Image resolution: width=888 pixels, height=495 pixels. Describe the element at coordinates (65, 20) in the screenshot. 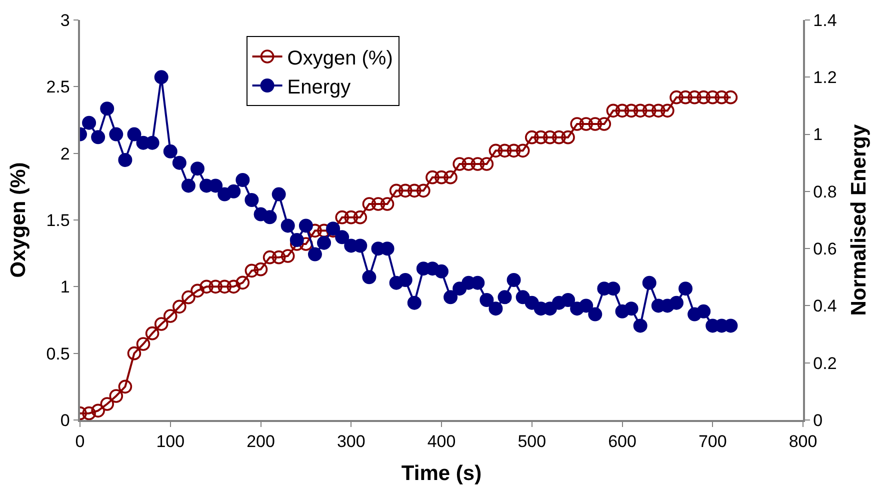

I see `y-tick-label: 3` at that location.